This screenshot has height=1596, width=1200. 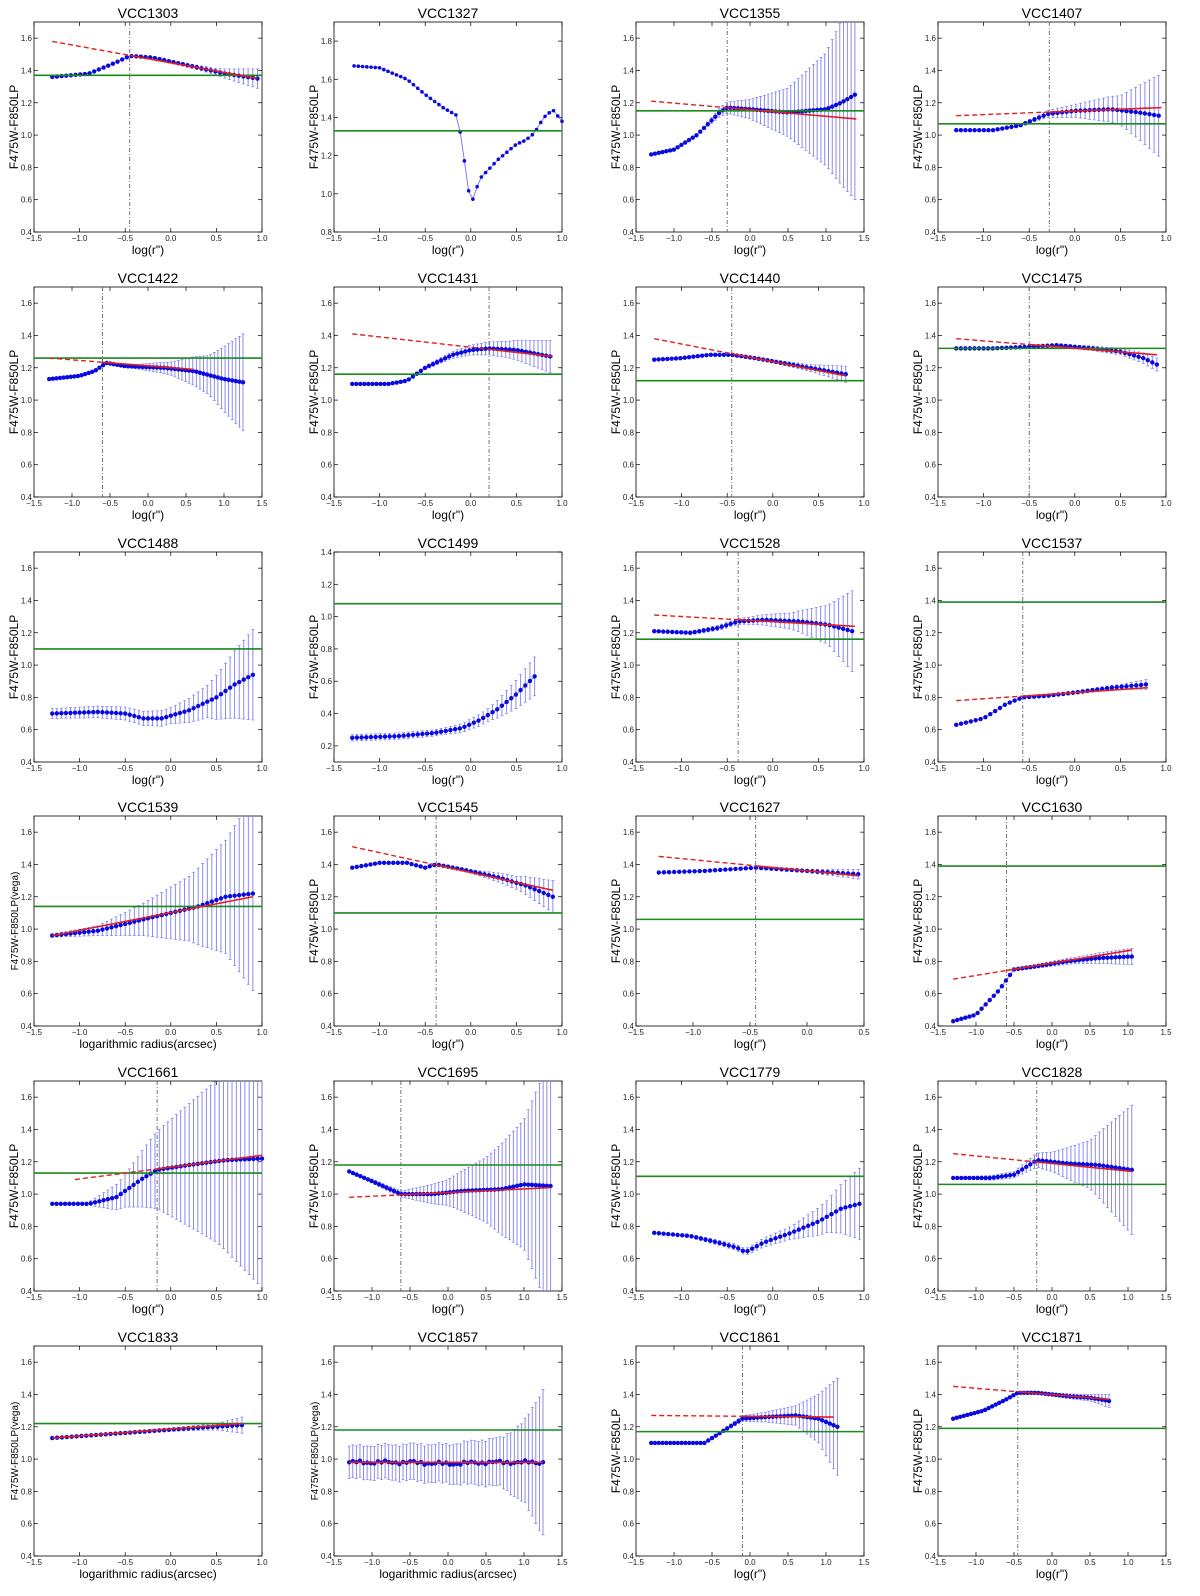 I want to click on x-tick-label: −1.5, so click(x=334, y=1562).